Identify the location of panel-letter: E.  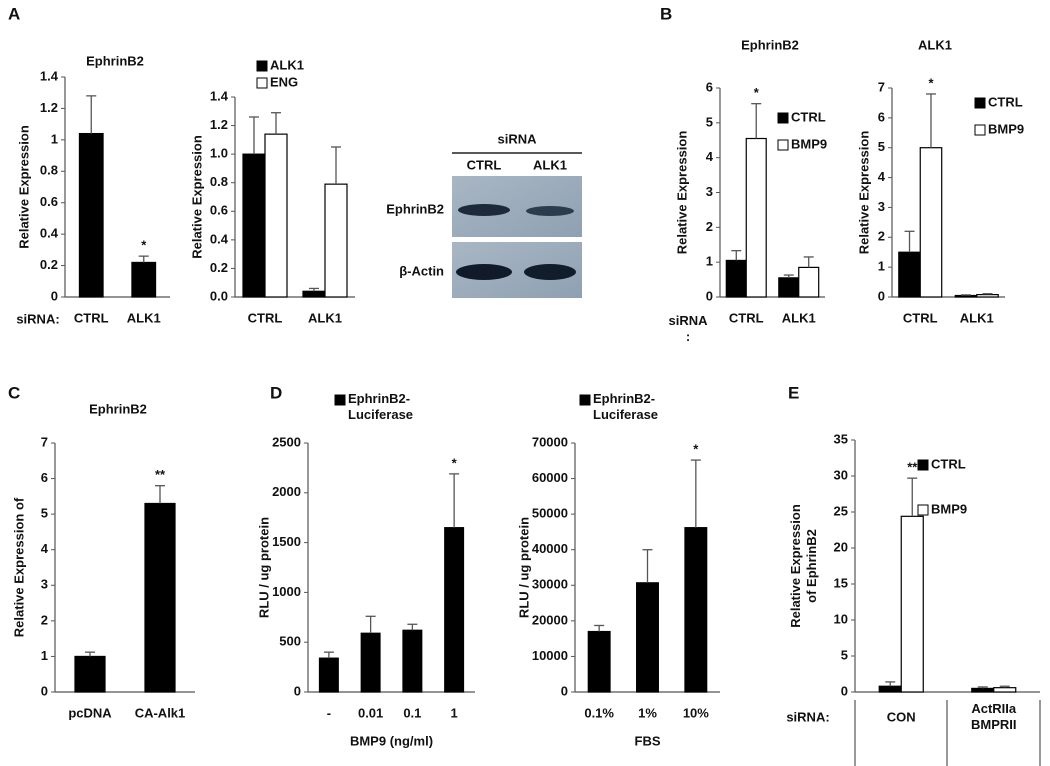
(793, 392).